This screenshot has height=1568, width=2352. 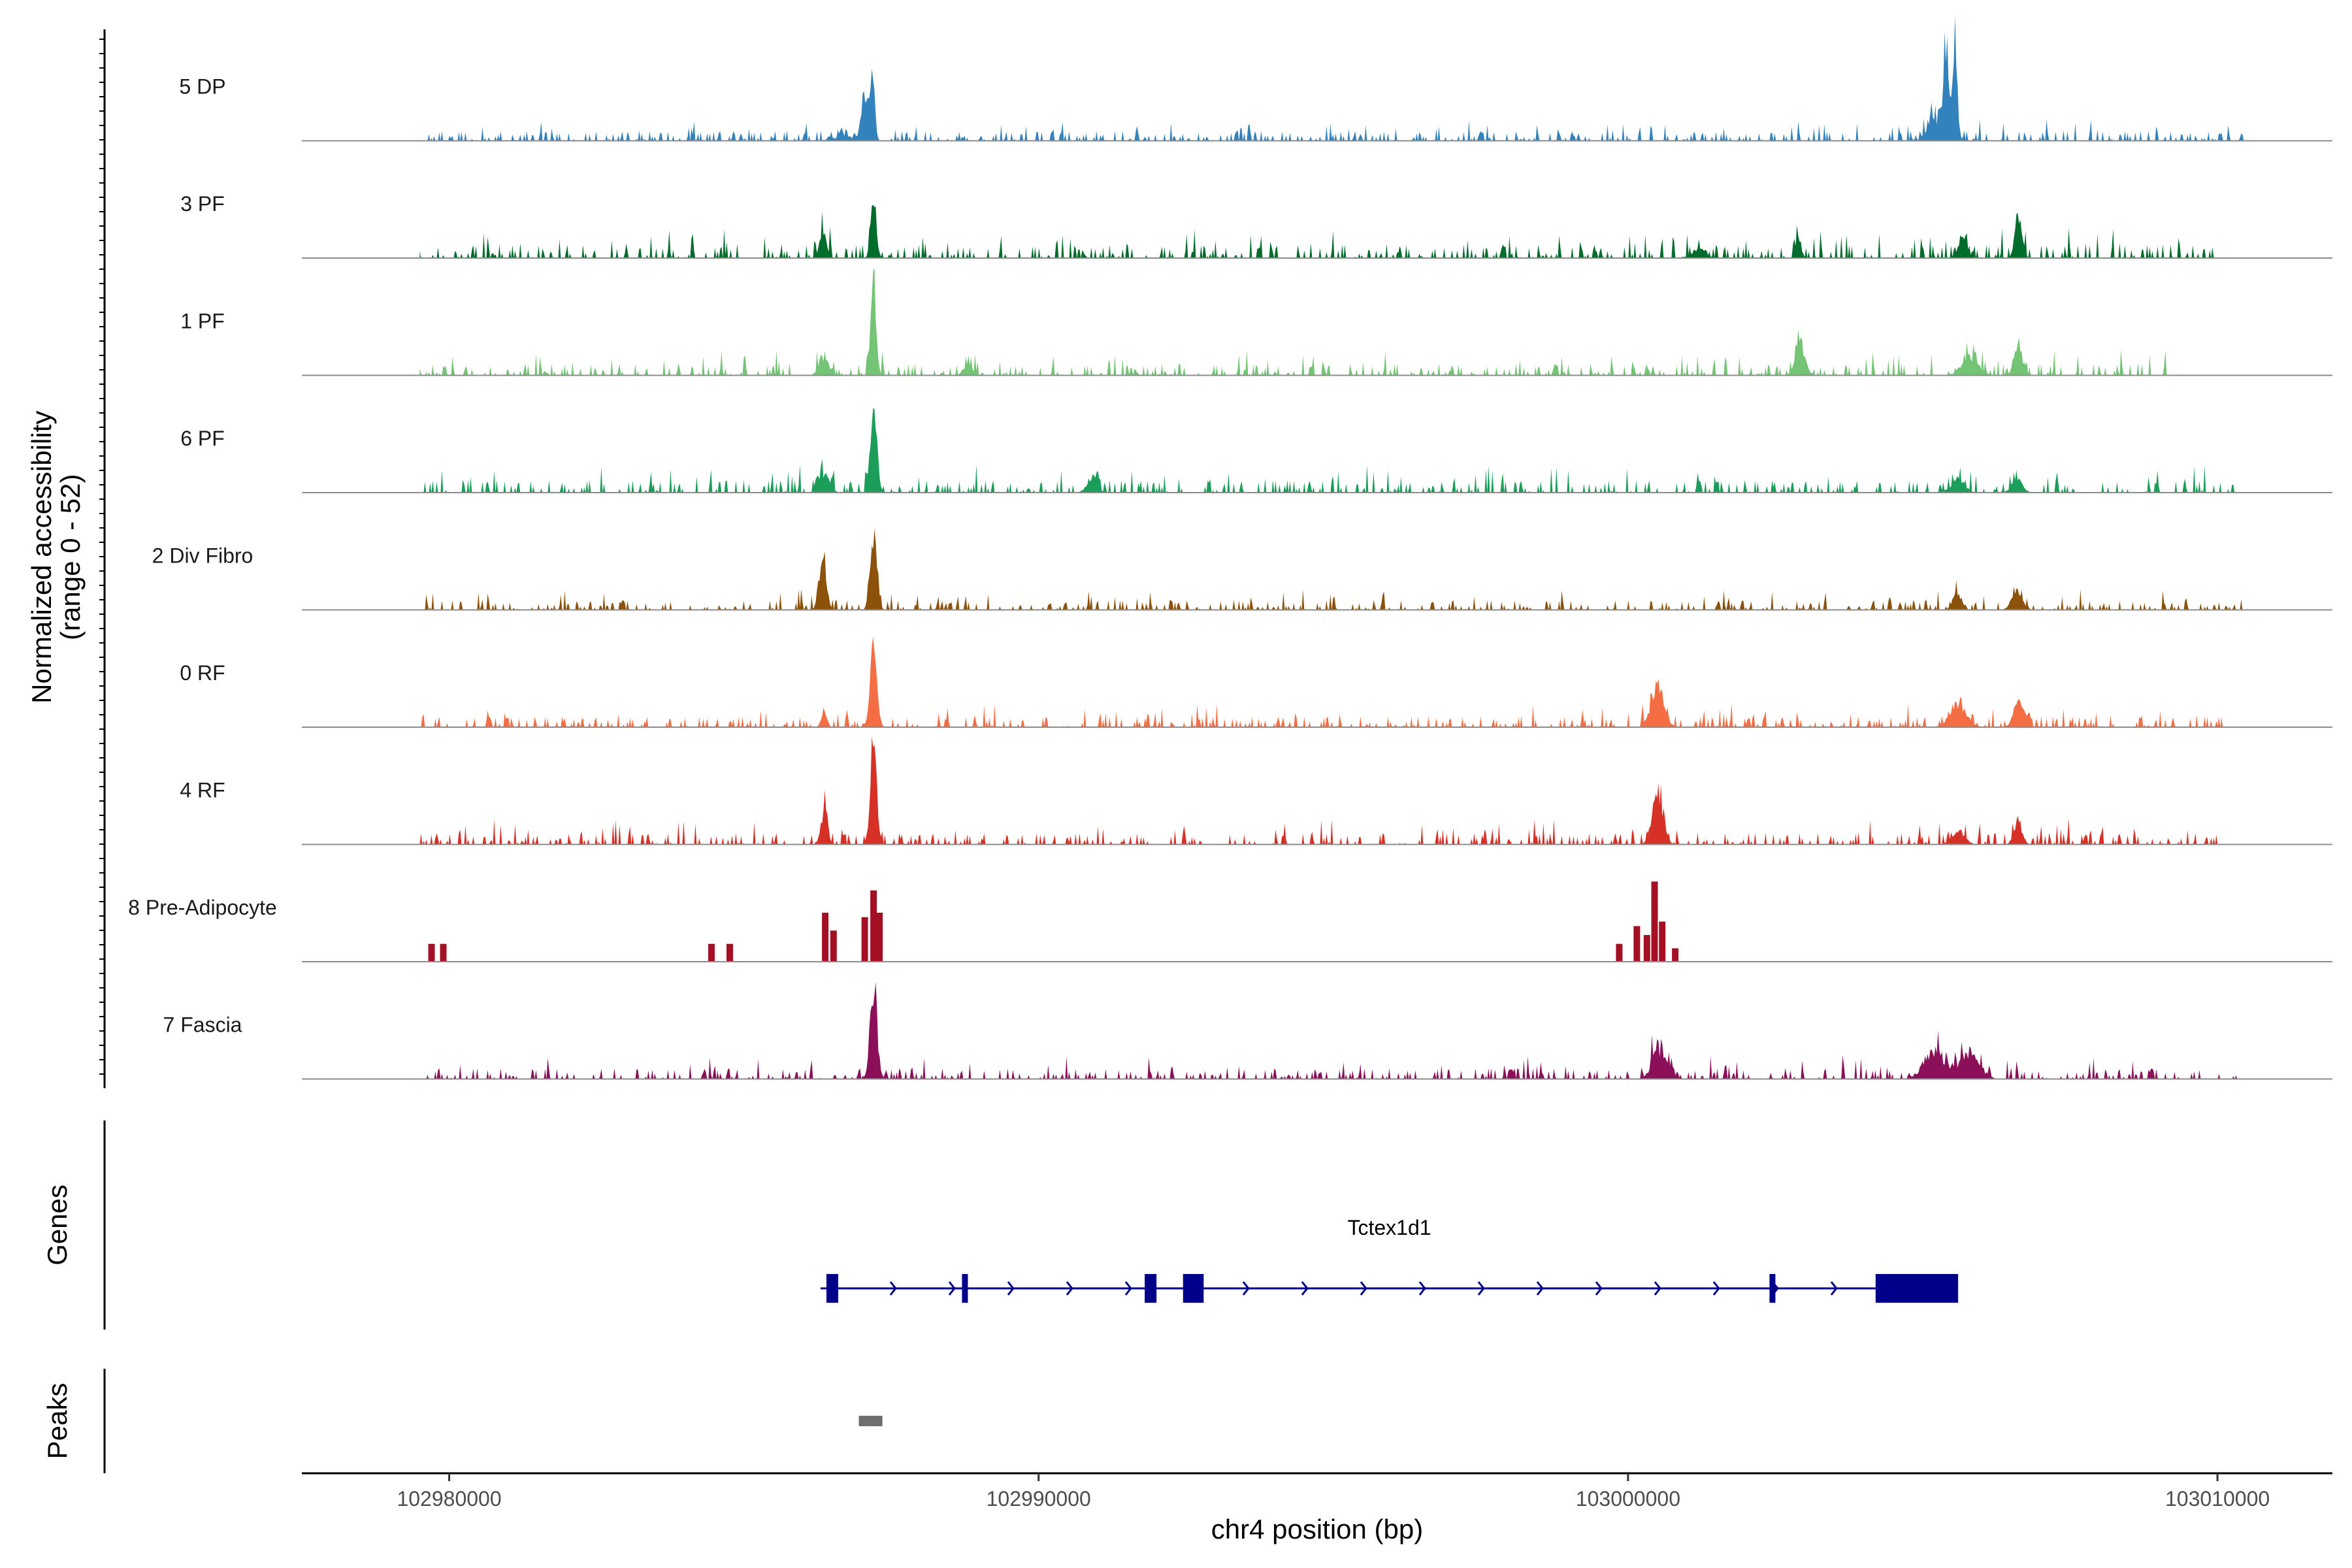 I want to click on track-5-dp: 5 DP, so click(x=1255, y=78).